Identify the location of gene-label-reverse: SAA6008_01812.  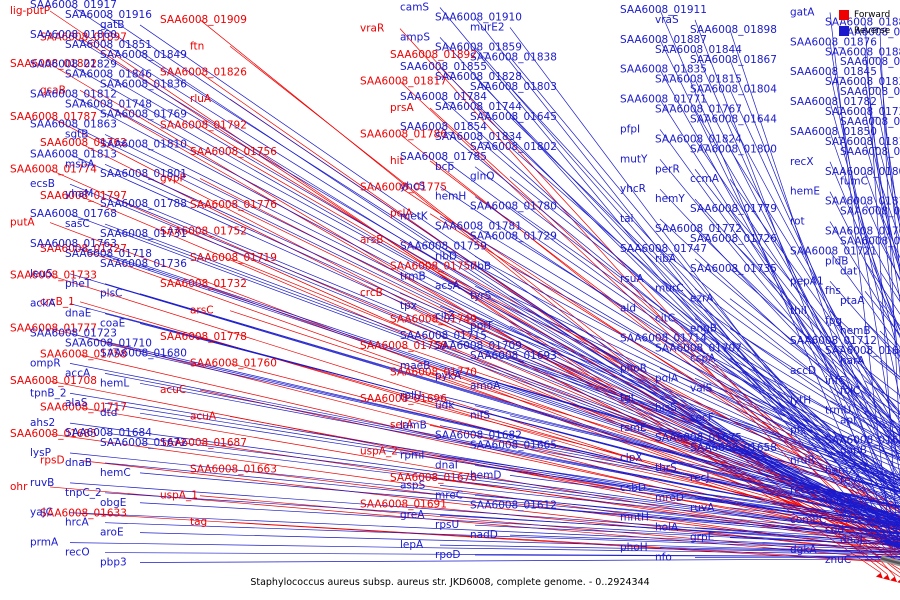
(73, 95).